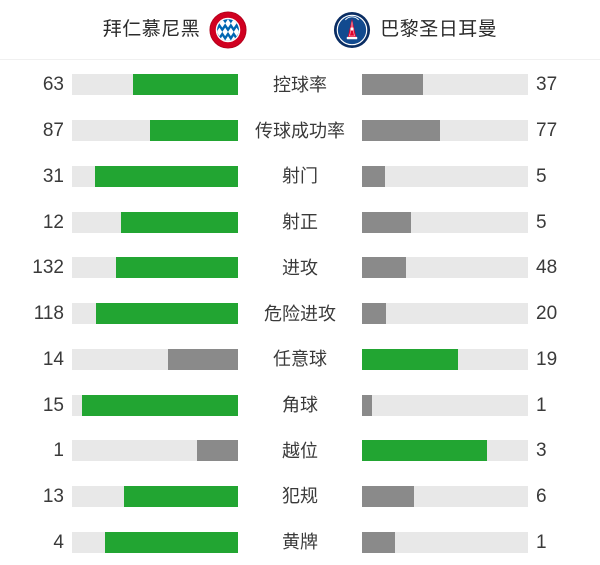 This screenshot has width=600, height=565. What do you see at coordinates (53, 176) in the screenshot?
I see `home-value: 31` at bounding box center [53, 176].